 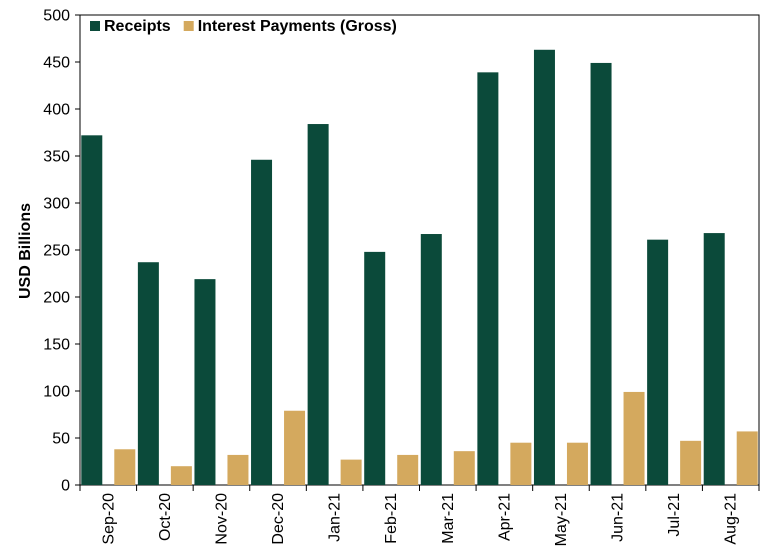 I want to click on legend: Receipts Interest Payments (Gross), so click(x=243, y=26).